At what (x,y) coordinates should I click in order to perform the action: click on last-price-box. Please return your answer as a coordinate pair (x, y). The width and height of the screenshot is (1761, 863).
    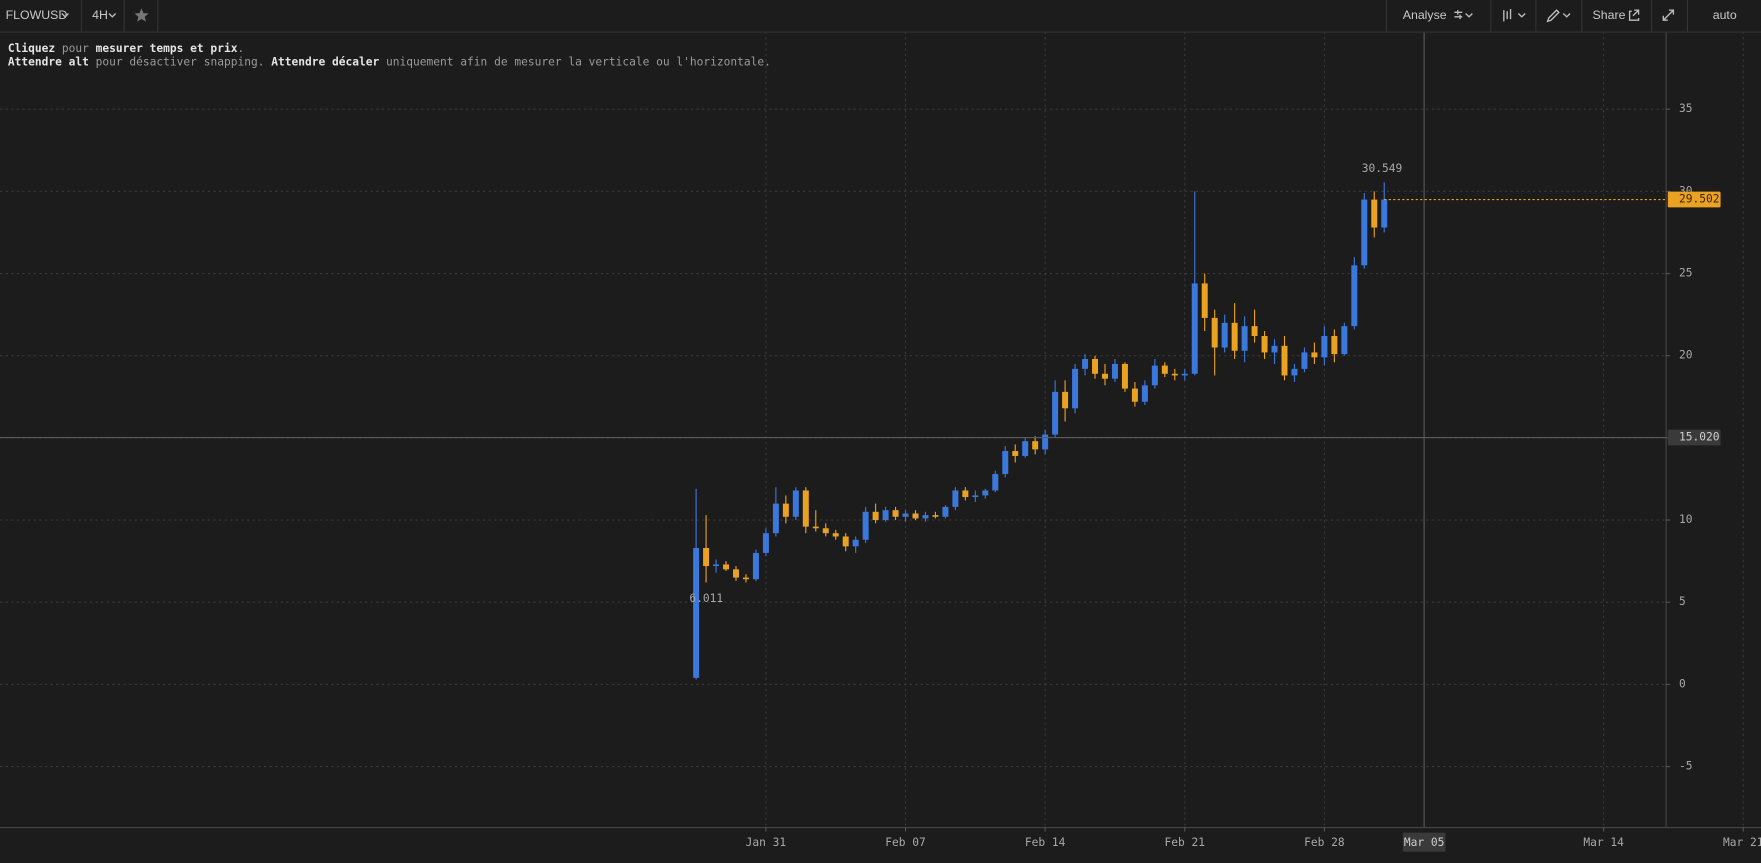
    Looking at the image, I should click on (1694, 199).